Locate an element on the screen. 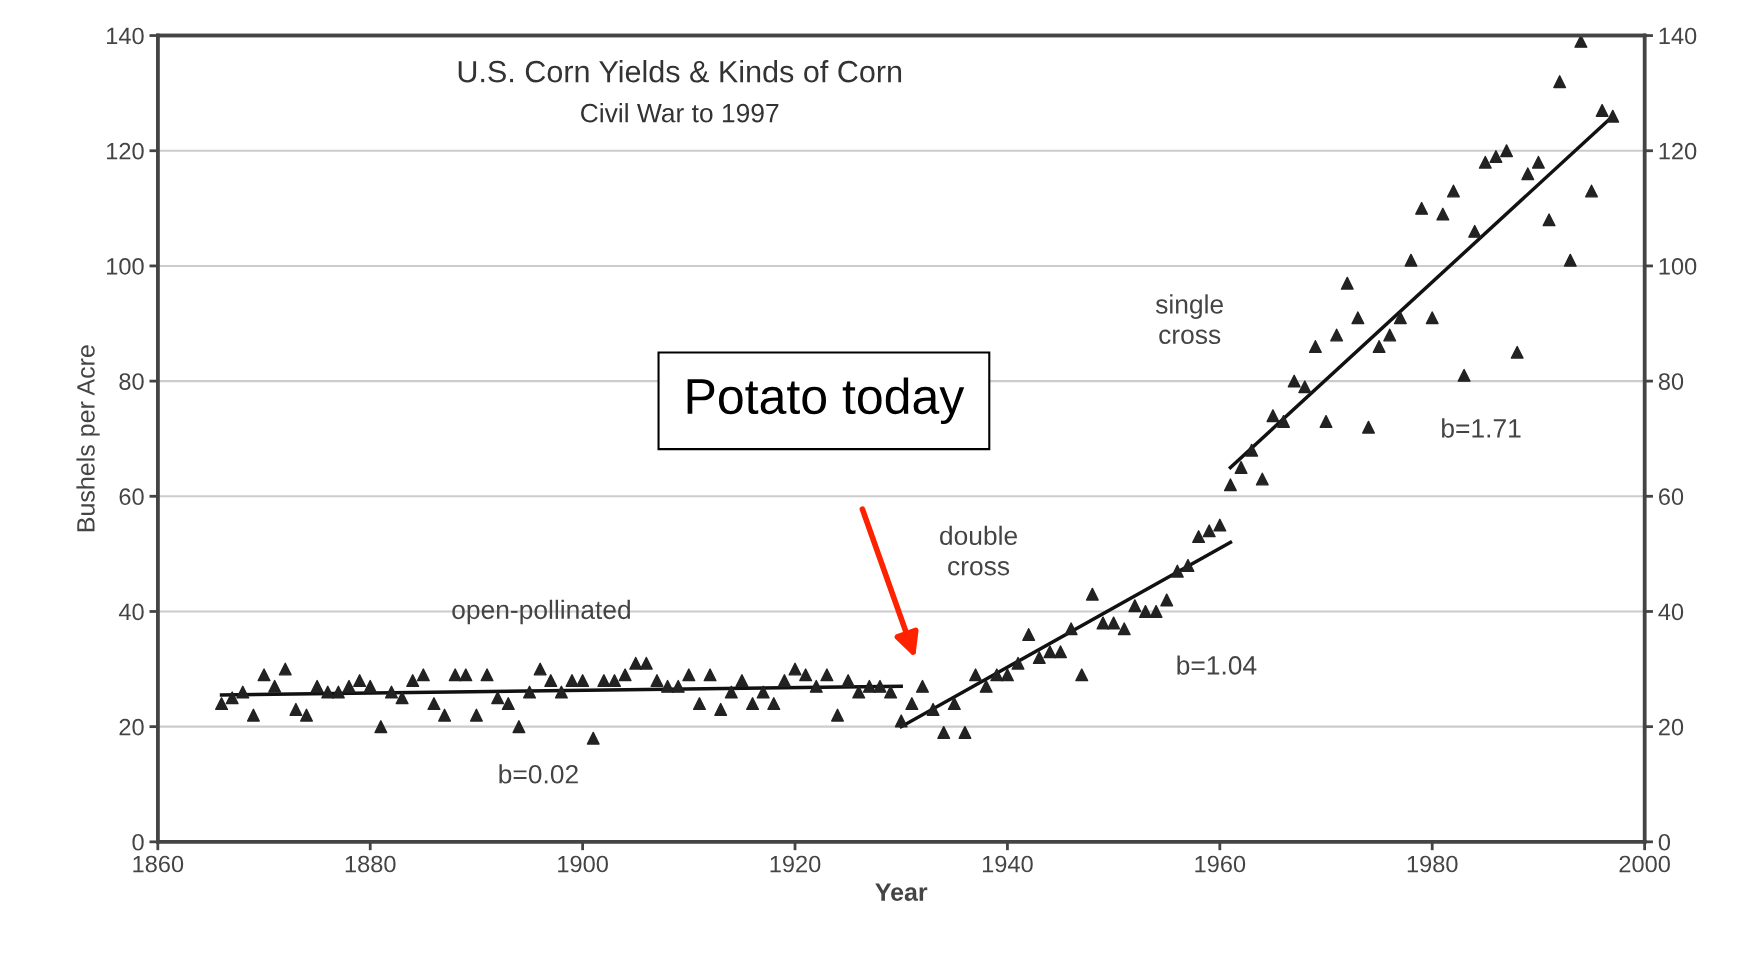  y-tick-label: 40 is located at coordinates (131, 612).